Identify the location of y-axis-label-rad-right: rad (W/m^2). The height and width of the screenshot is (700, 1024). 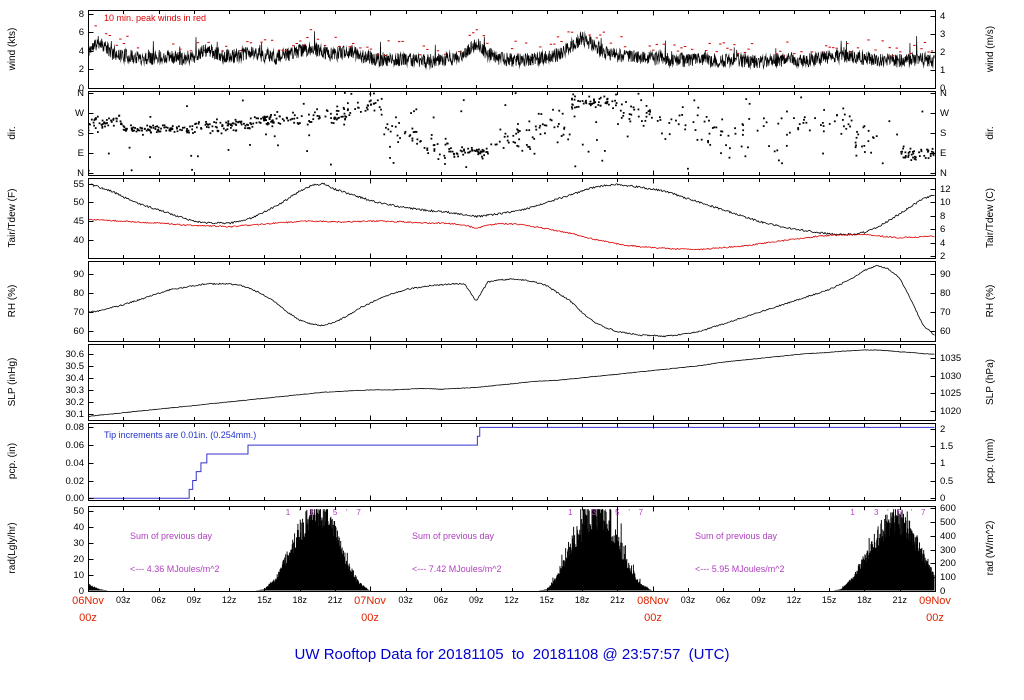
(990, 548).